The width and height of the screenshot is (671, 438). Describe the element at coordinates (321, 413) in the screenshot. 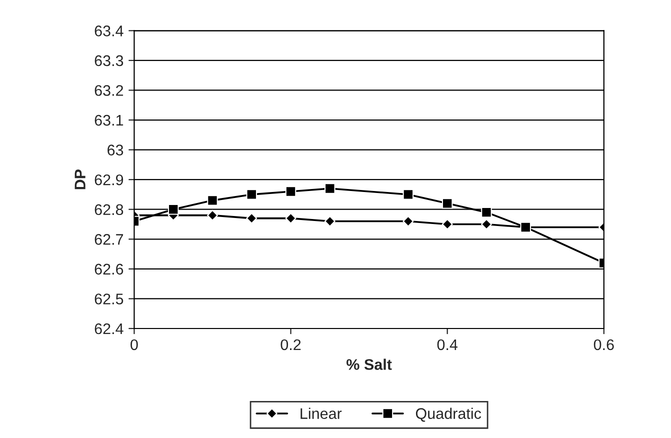

I see `legend-label: Linear` at that location.